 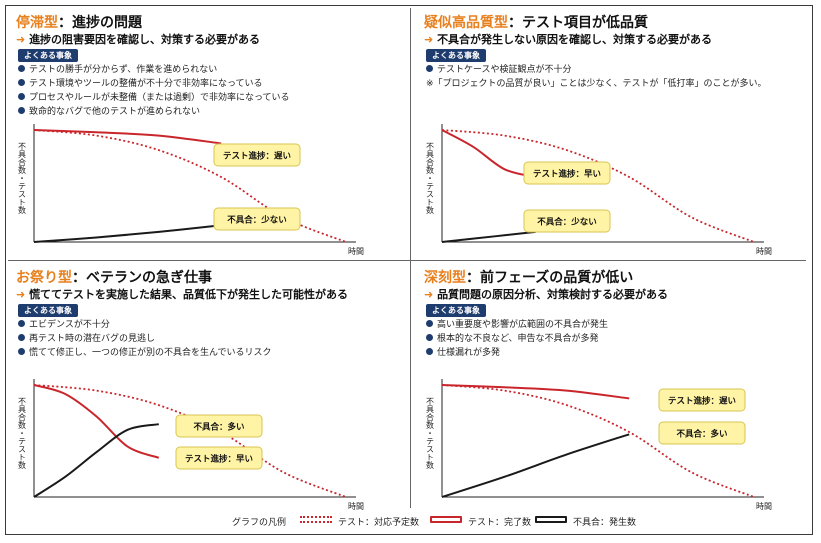 I want to click on event-text: 根本的な不良など、申告な不具合が多発, so click(x=518, y=339).